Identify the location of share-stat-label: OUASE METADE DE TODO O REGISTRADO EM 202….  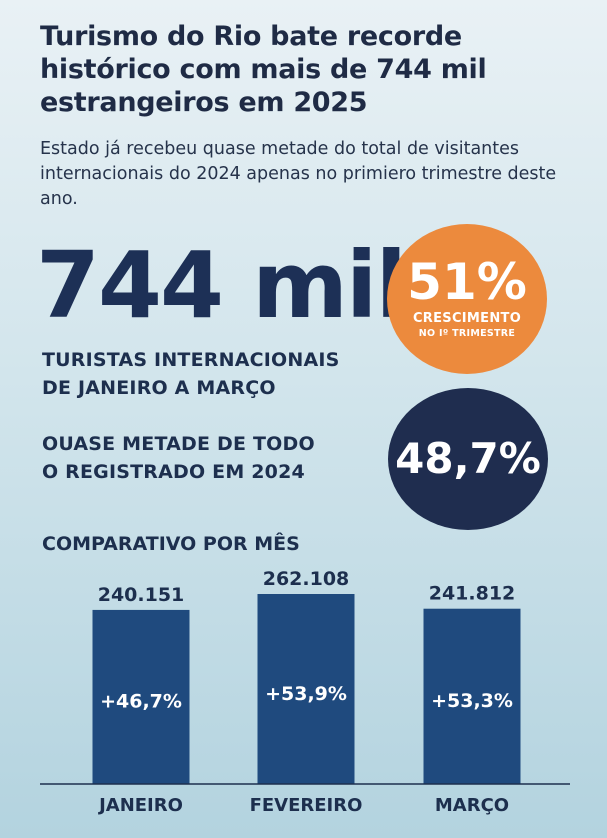
(212, 458).